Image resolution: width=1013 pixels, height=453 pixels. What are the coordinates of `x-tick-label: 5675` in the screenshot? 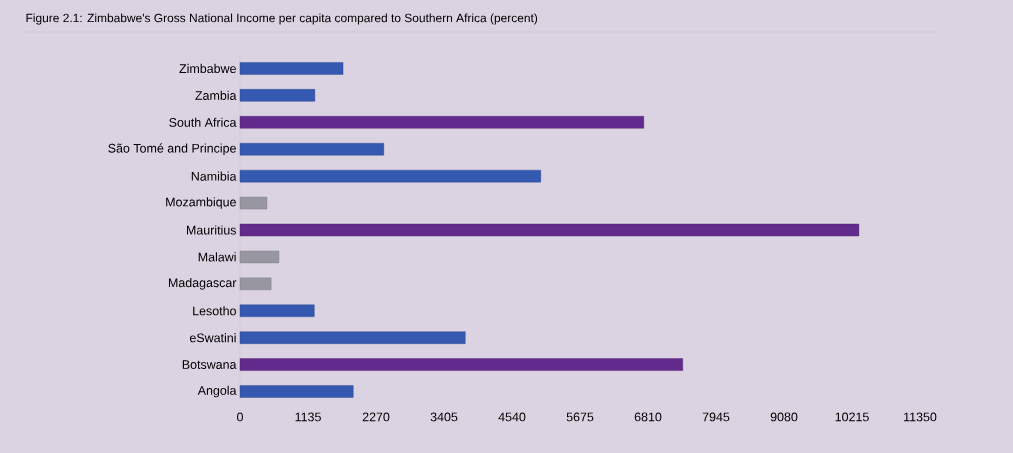 It's located at (580, 417).